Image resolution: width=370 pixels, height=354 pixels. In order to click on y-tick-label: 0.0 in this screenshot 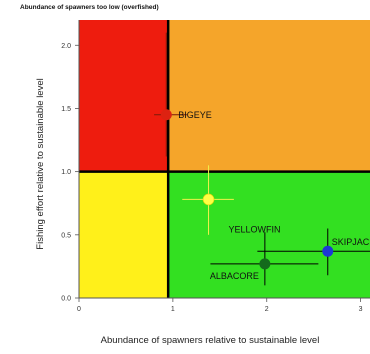, I will do `click(66, 299)`.